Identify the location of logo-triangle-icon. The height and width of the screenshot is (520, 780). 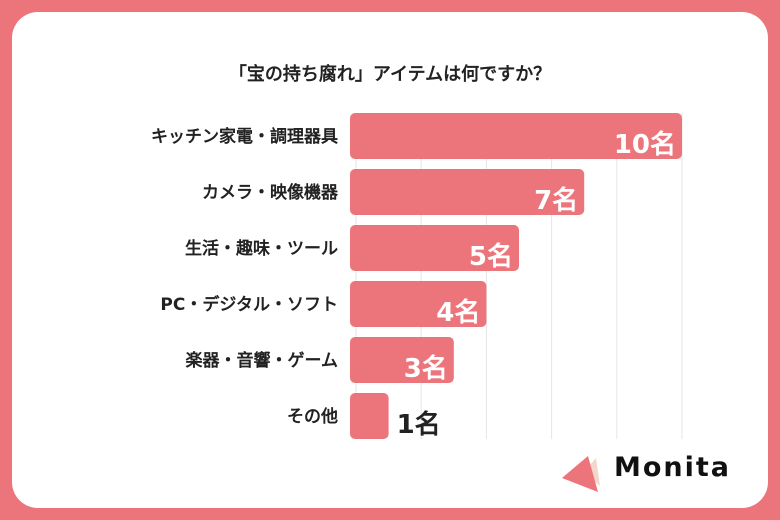
(581, 474).